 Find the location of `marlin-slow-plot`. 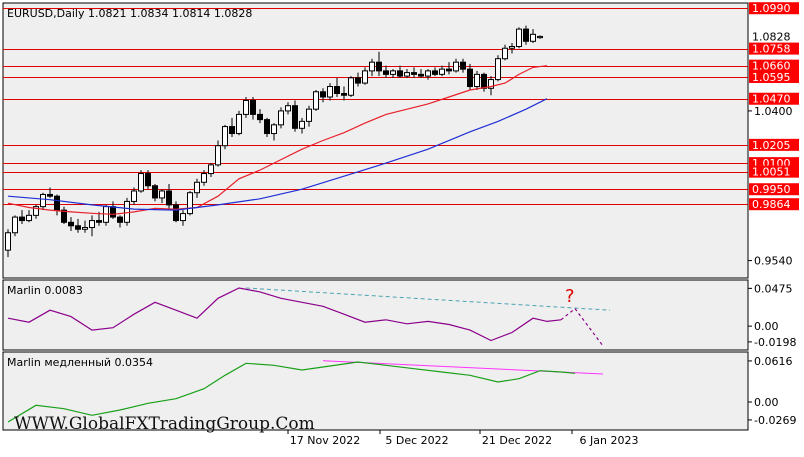

marlin-slow-plot is located at coordinates (305, 391).